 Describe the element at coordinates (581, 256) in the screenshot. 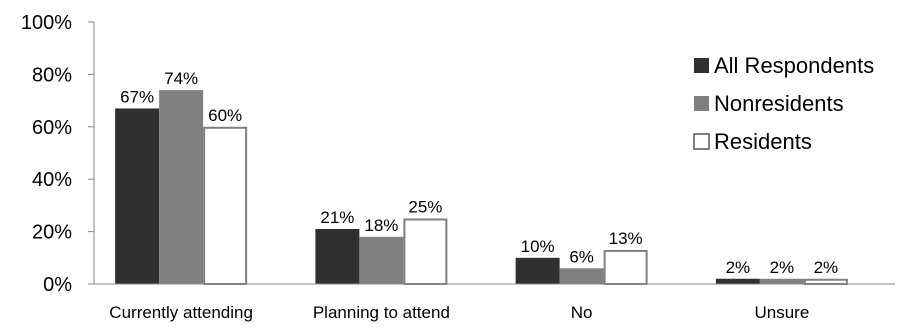

I see `data-label: 6%` at that location.